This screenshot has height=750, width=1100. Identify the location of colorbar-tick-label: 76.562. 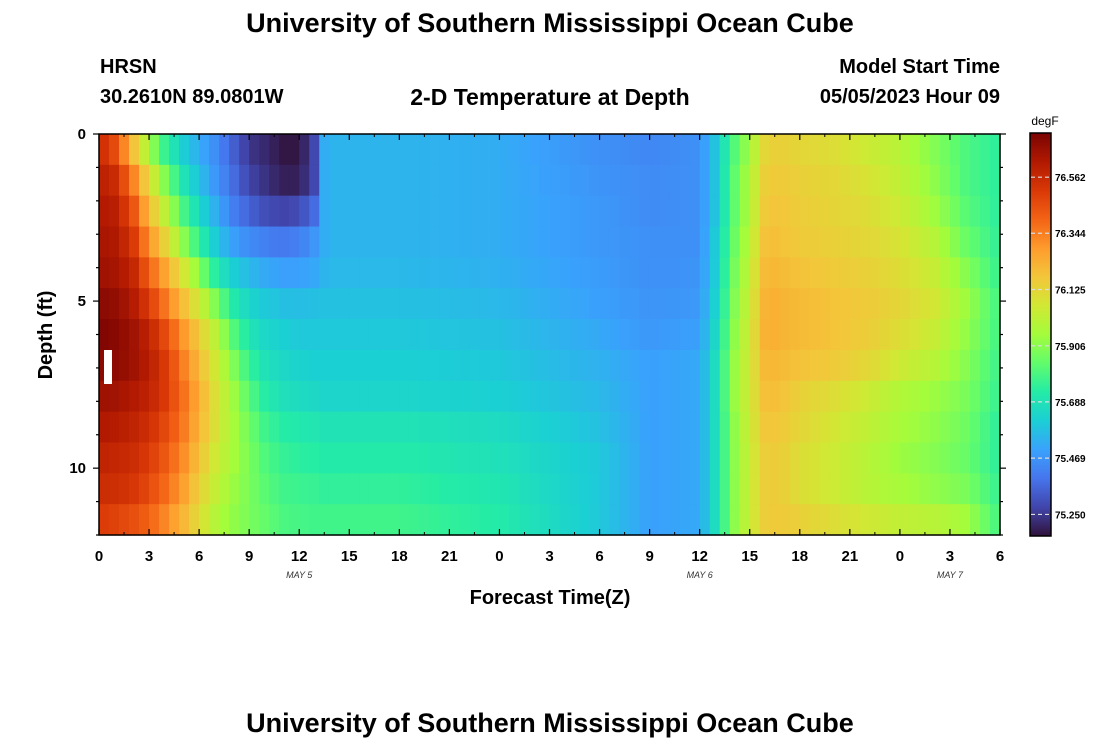
(1070, 178).